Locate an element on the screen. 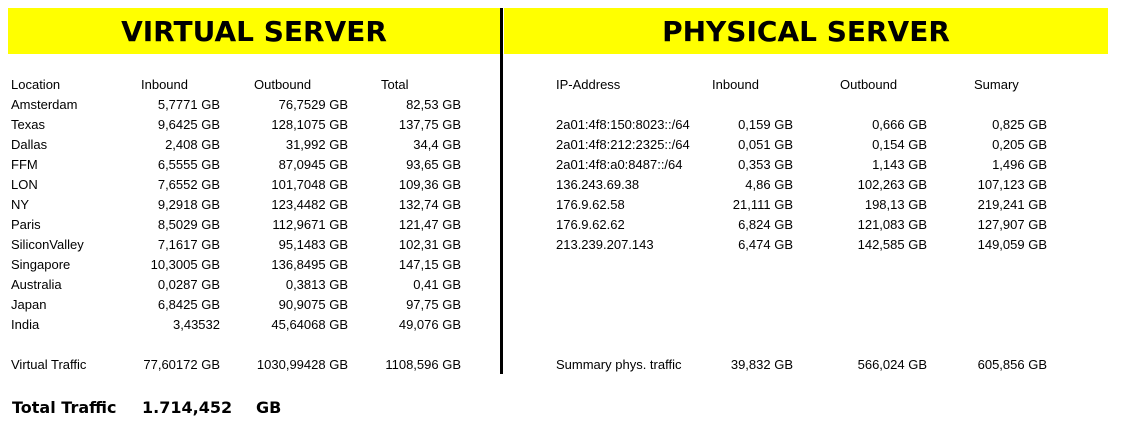 This screenshot has height=436, width=1121. inbound-cell: 10,3005 GB is located at coordinates (185, 264).